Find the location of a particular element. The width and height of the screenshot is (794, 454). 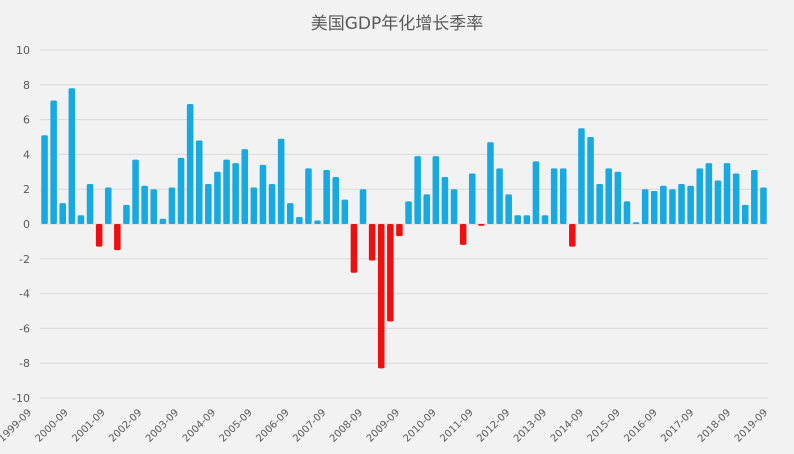

x-tick-label: 2001-09 is located at coordinates (88, 425).